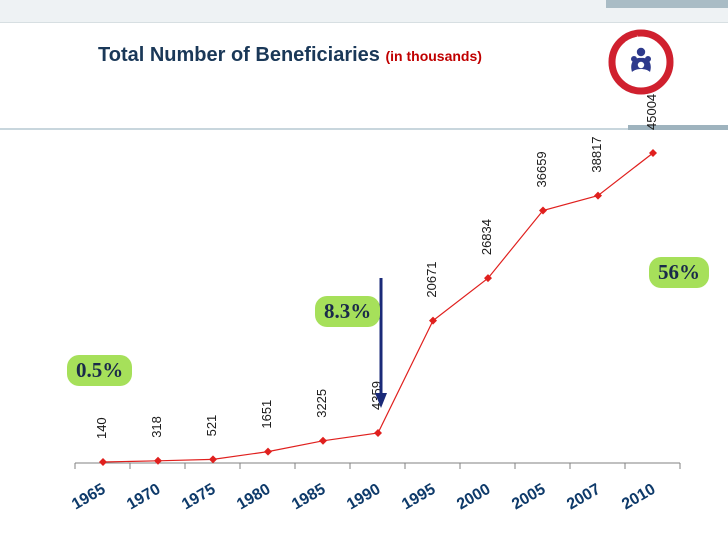  What do you see at coordinates (156, 427) in the screenshot?
I see `data-label: 318` at bounding box center [156, 427].